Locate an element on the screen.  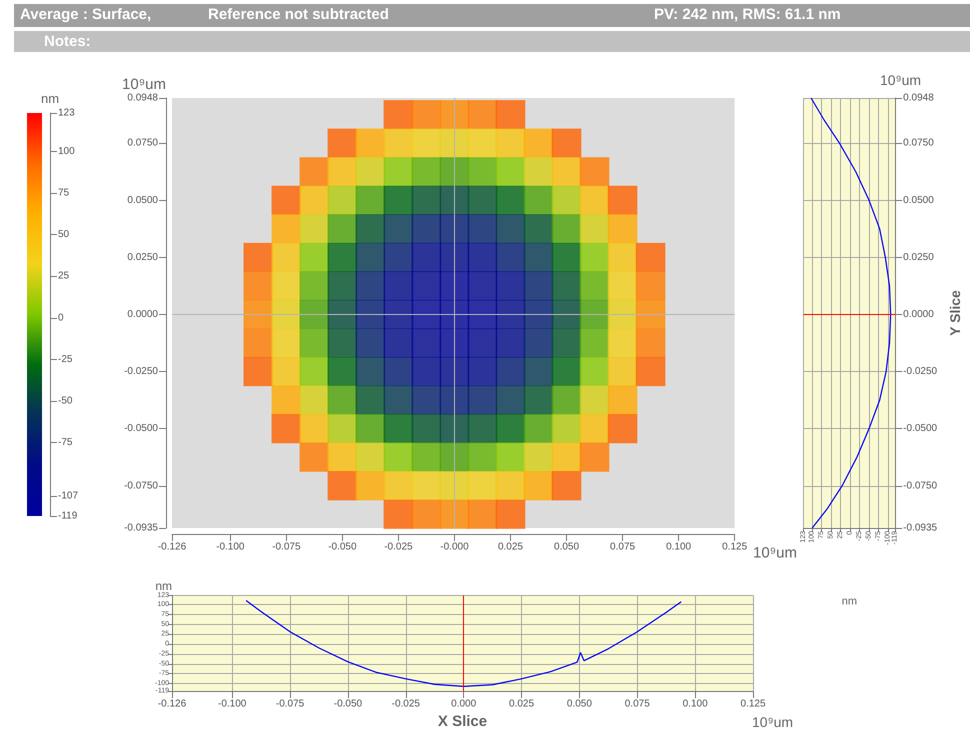
color-bar-label: 25 is located at coordinates (64, 276).